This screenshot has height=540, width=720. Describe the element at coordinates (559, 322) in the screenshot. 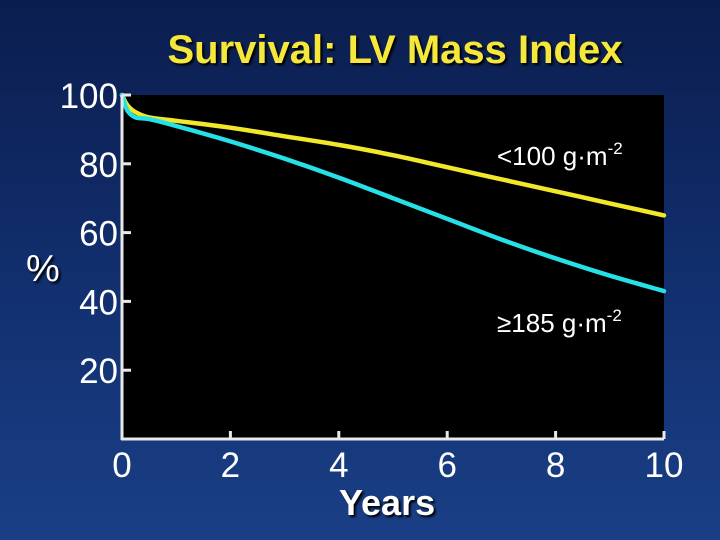

I see `series-label-1: ≥185 g·m-2` at that location.